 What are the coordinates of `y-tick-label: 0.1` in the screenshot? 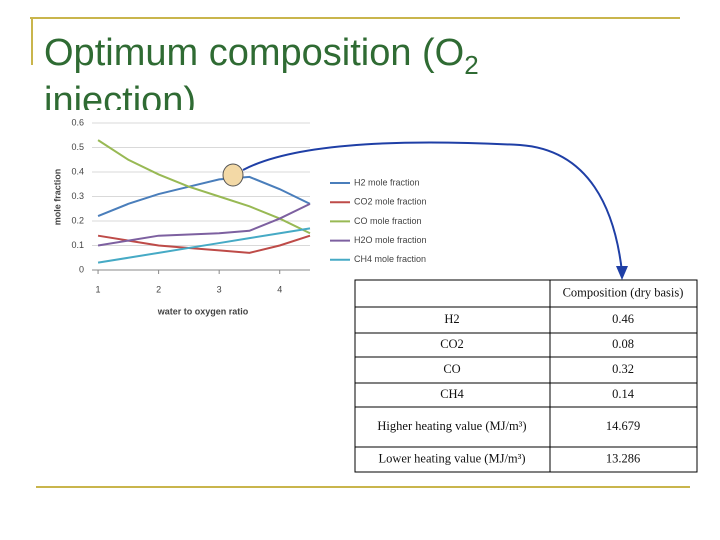 It's located at (77, 245).